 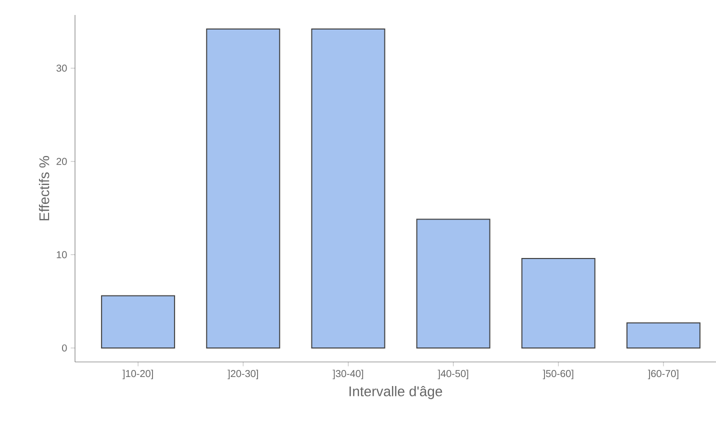 I want to click on x-tick-label: ]50-60], so click(x=558, y=375).